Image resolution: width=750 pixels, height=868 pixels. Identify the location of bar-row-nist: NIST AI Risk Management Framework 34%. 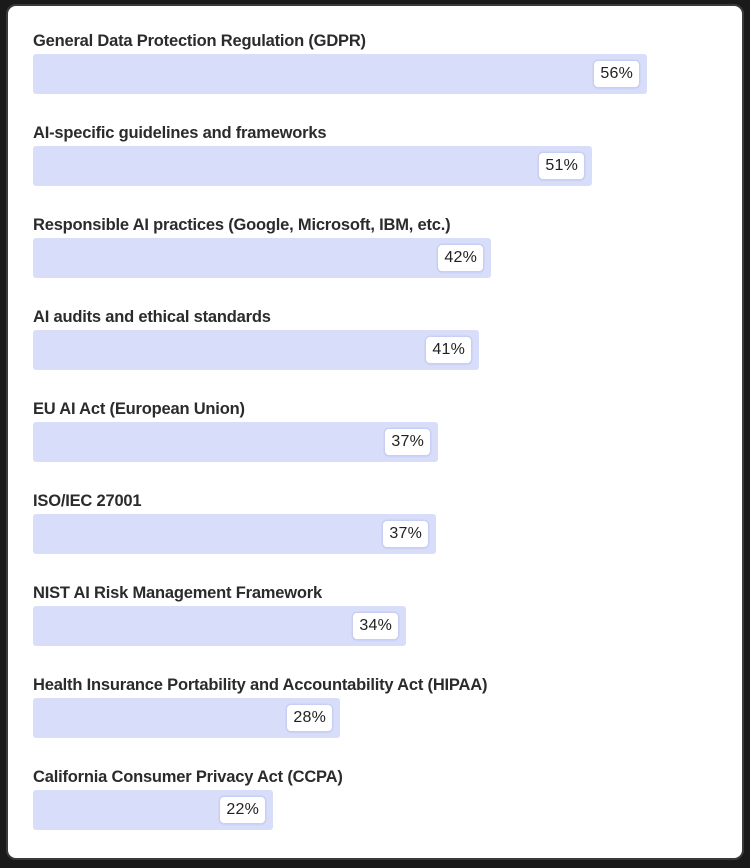
(219, 614).